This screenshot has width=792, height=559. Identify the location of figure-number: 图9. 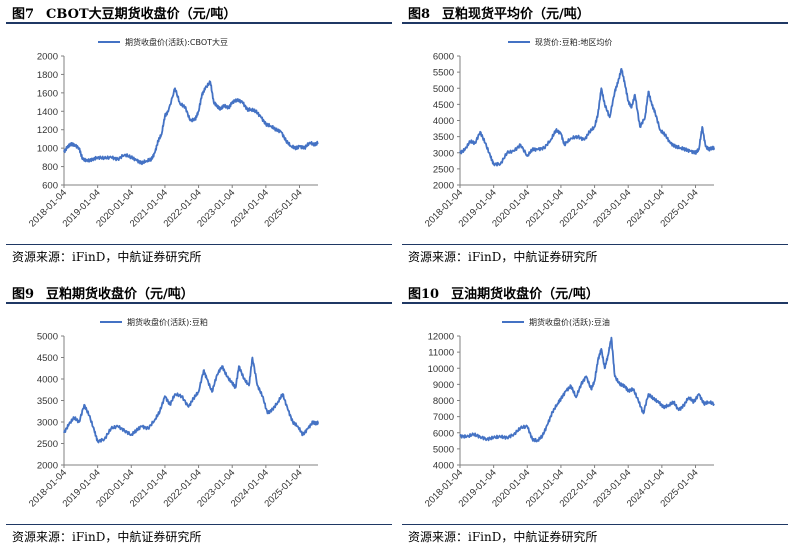
(23, 294).